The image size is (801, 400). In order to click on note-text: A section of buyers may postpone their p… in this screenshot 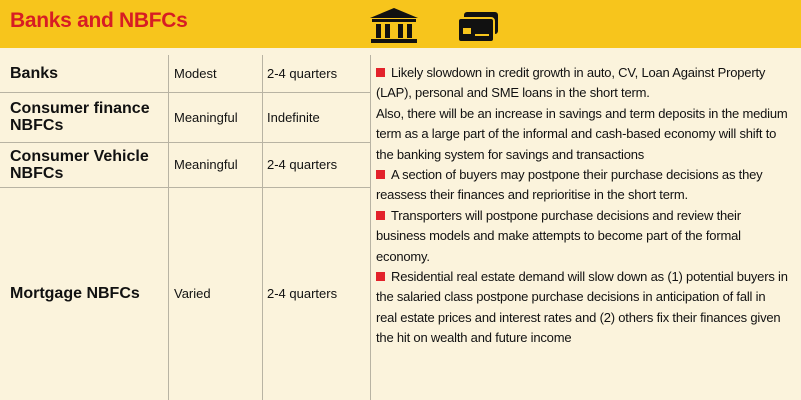, I will do `click(569, 185)`.